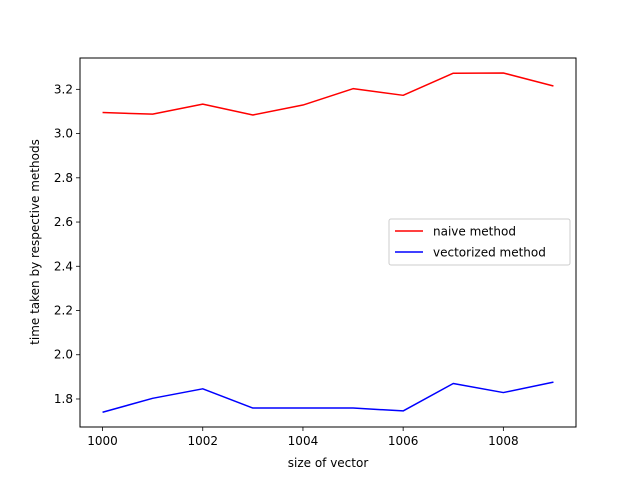  Describe the element at coordinates (63, 311) in the screenshot. I see `y-tick-label: 2.2` at that location.